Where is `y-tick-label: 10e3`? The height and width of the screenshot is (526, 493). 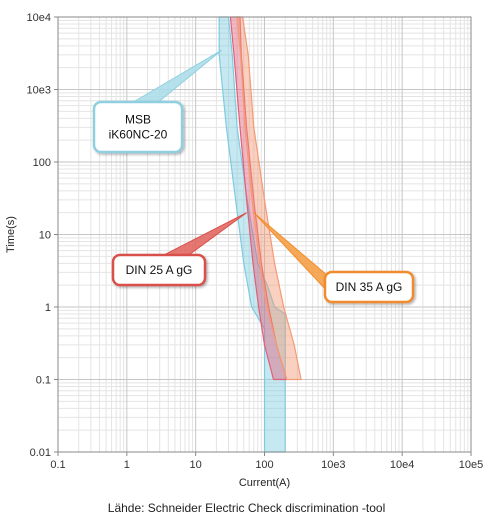
y-tick-label: 10e3 is located at coordinates (39, 91).